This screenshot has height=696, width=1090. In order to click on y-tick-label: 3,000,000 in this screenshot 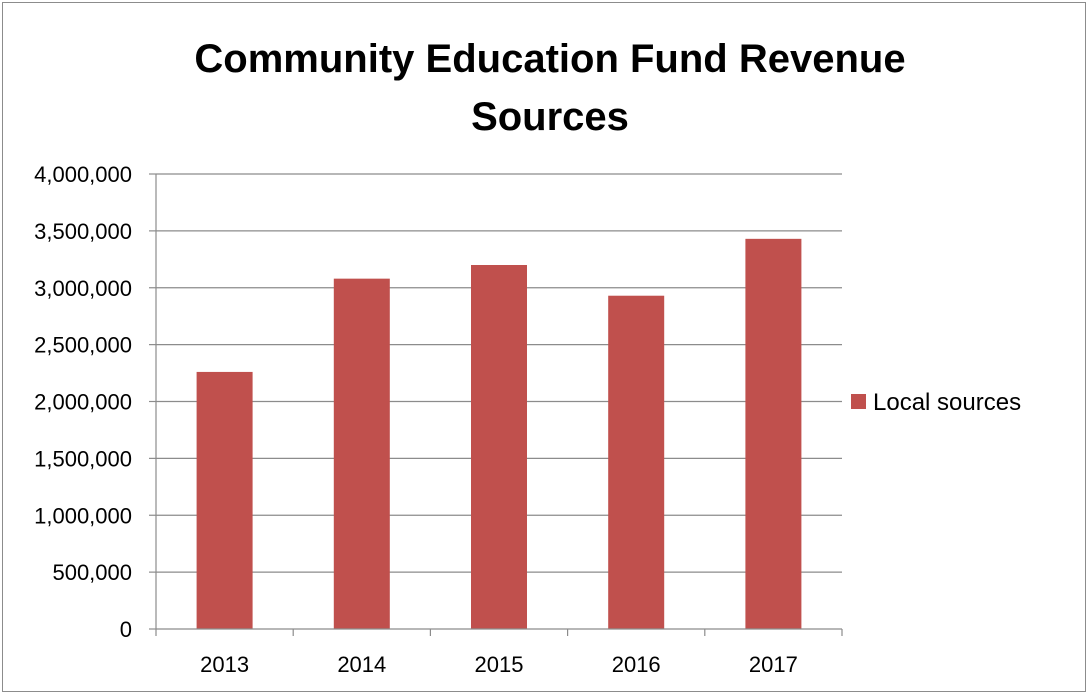, I will do `click(83, 288)`.